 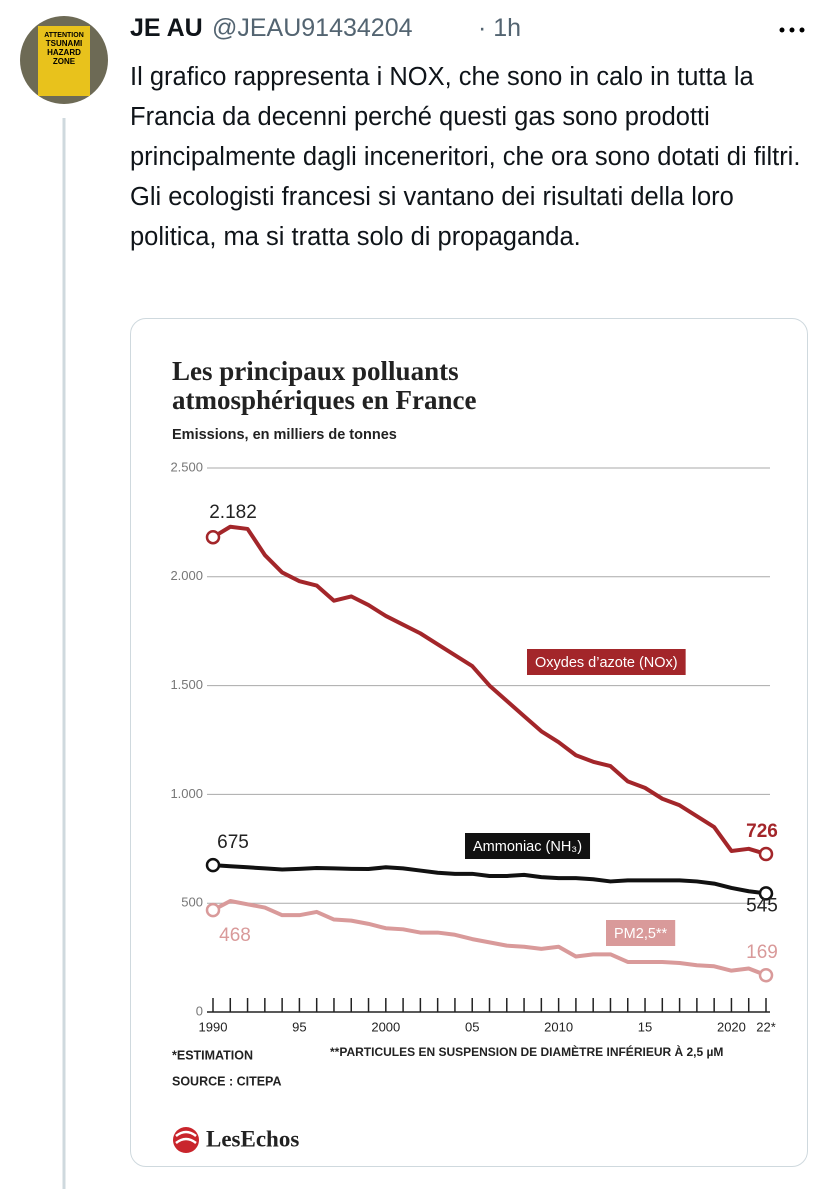 I want to click on x-tick-label: 2000, so click(x=385, y=1026).